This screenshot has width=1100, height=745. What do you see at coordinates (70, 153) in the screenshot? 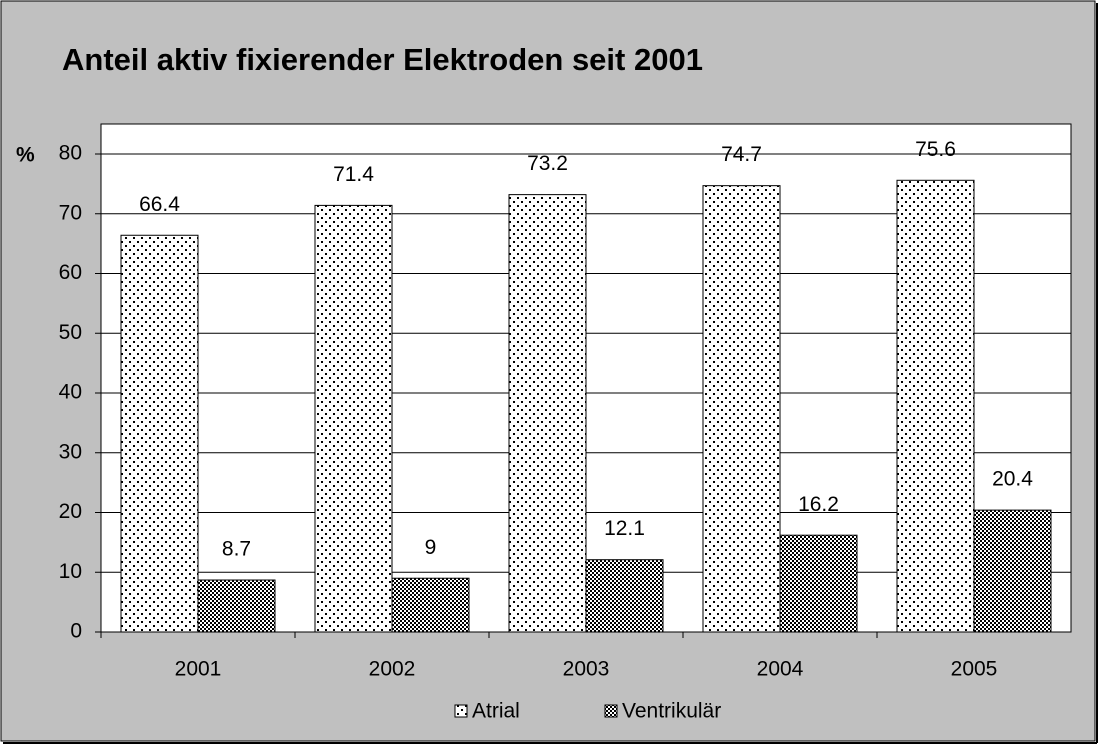
I see `y-tick-label: 80` at bounding box center [70, 153].